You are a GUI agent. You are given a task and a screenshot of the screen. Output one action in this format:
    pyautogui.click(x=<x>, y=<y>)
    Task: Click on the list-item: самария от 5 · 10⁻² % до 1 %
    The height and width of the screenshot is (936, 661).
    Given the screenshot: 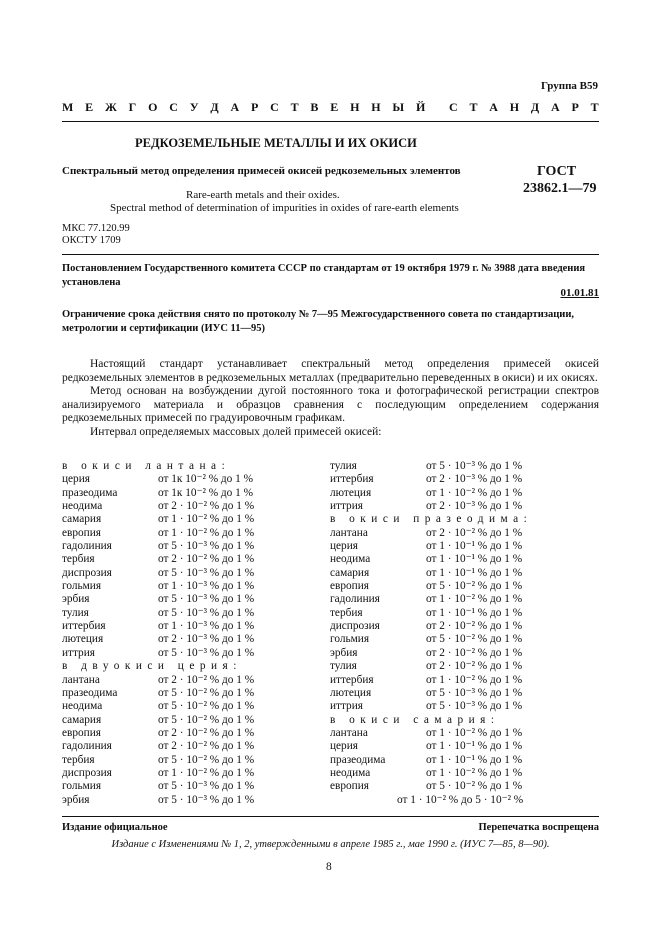 What is the action you would take?
    pyautogui.click(x=182, y=720)
    